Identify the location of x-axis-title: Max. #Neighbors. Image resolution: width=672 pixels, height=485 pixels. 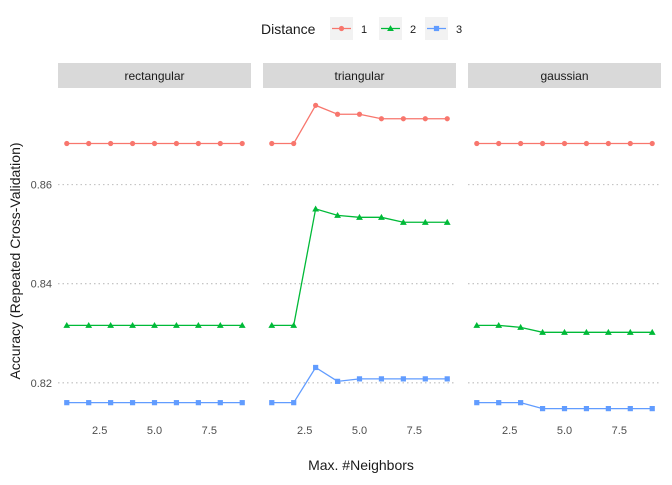
(361, 465).